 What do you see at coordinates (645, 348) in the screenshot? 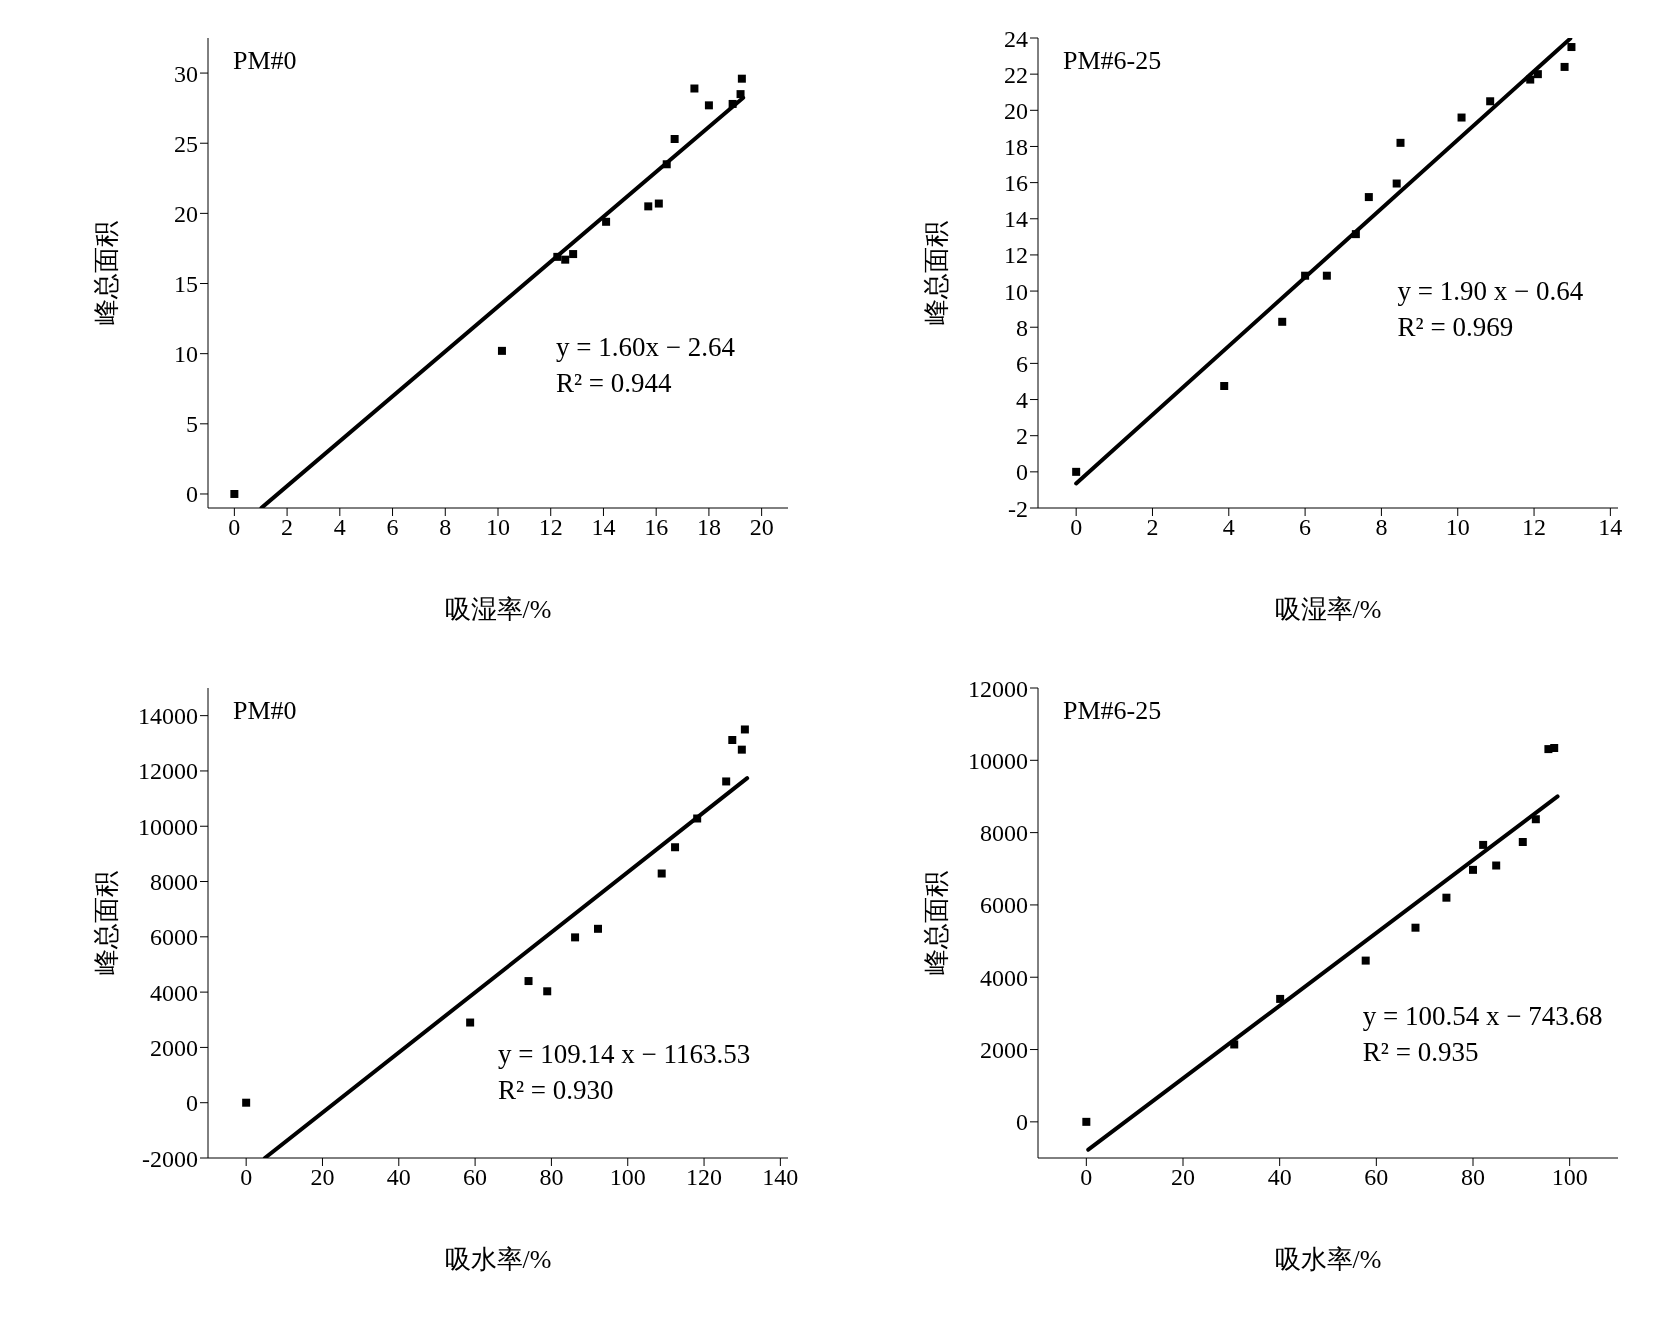
I see `annotation: y = 1.60x − 2.64` at bounding box center [645, 348].